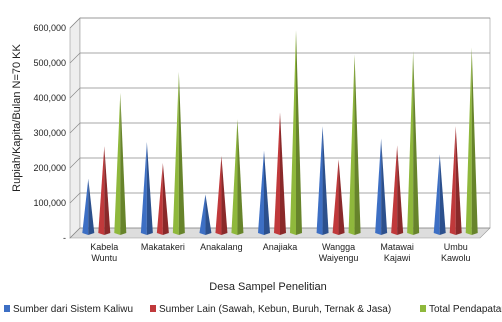 Image resolution: width=502 pixels, height=322 pixels. I want to click on y-tick-label: 100,000, so click(49, 203).